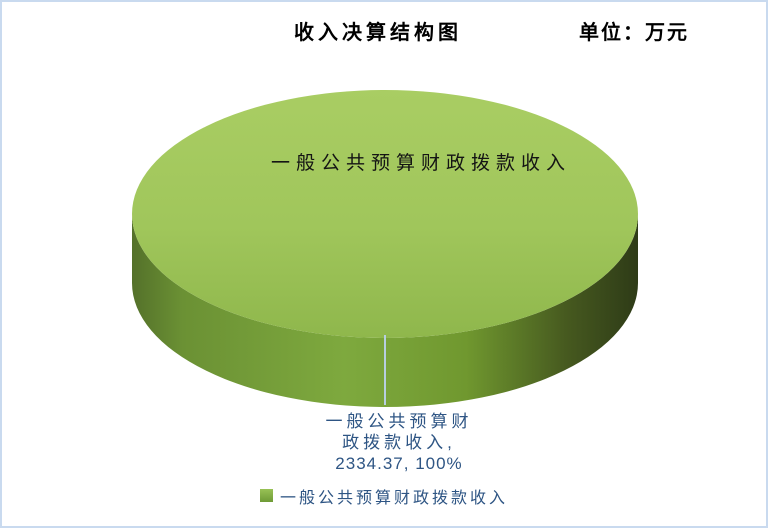 The image size is (768, 528). I want to click on unit-label: 单位：万元, so click(634, 33).